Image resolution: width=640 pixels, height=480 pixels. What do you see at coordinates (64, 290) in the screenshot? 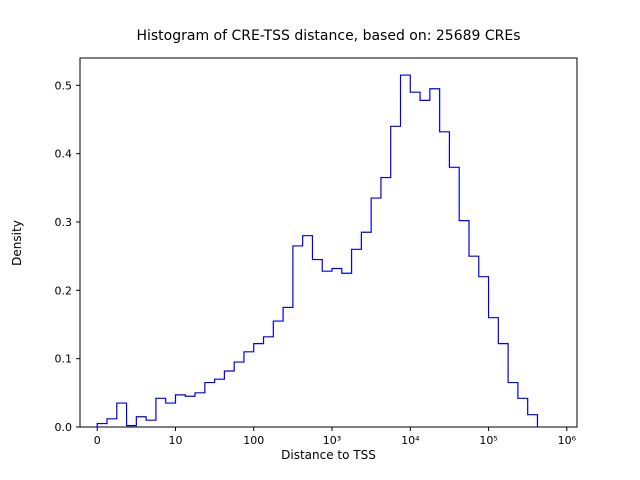
I see `y-tick-label: 0.2` at bounding box center [64, 290].